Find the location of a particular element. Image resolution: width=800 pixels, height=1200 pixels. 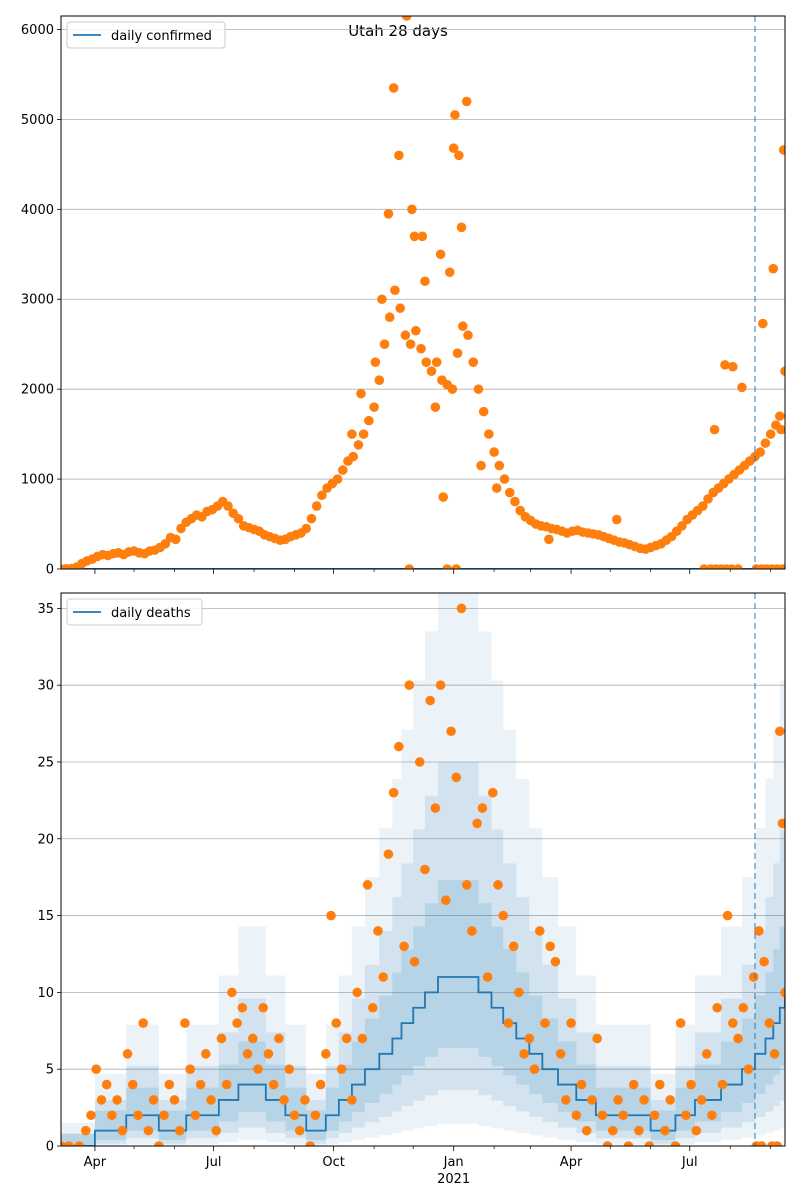

y-tick-label: 5 is located at coordinates (50, 1070).